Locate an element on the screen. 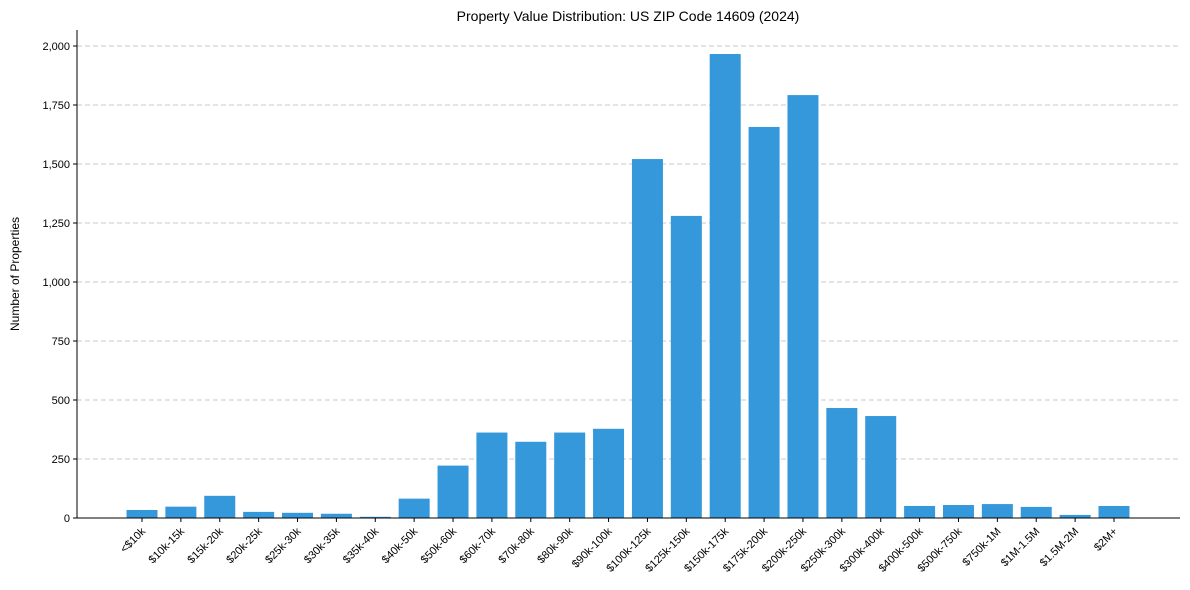 The height and width of the screenshot is (590, 1190). y-tick-label: 250 is located at coordinates (61, 460).